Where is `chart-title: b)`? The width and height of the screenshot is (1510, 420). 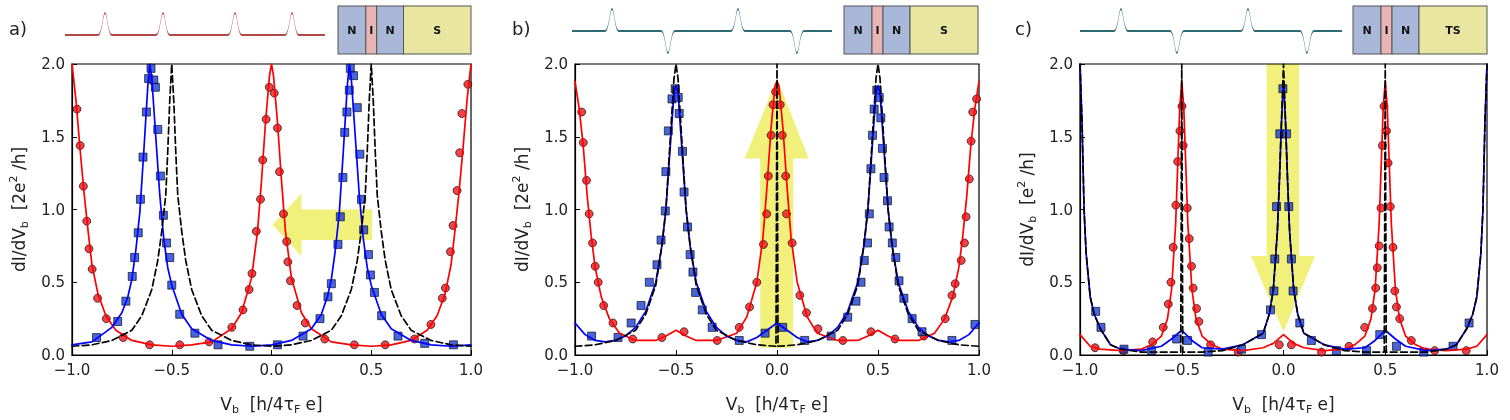 chart-title: b) is located at coordinates (521, 28).